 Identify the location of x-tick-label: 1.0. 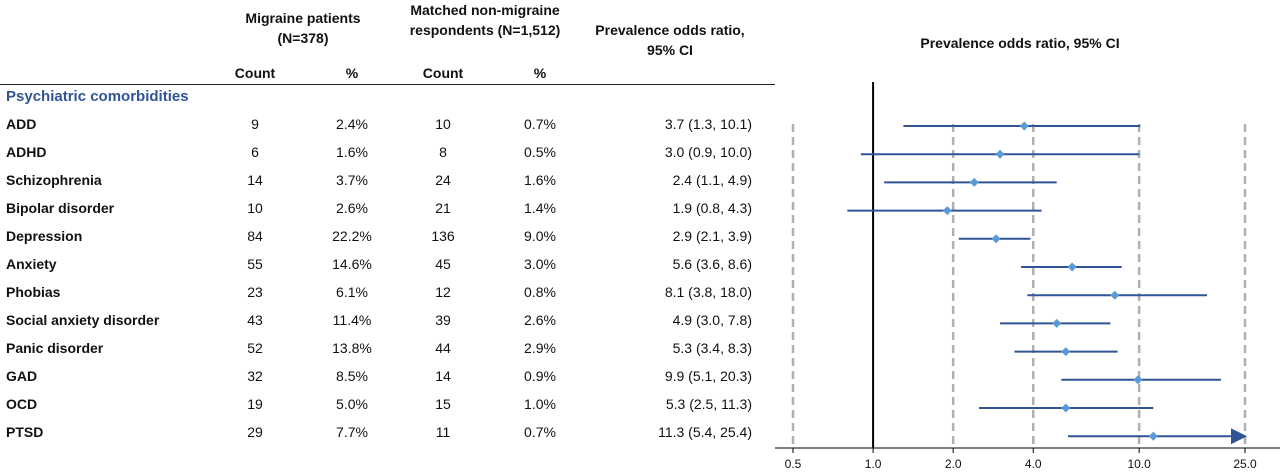
(873, 464).